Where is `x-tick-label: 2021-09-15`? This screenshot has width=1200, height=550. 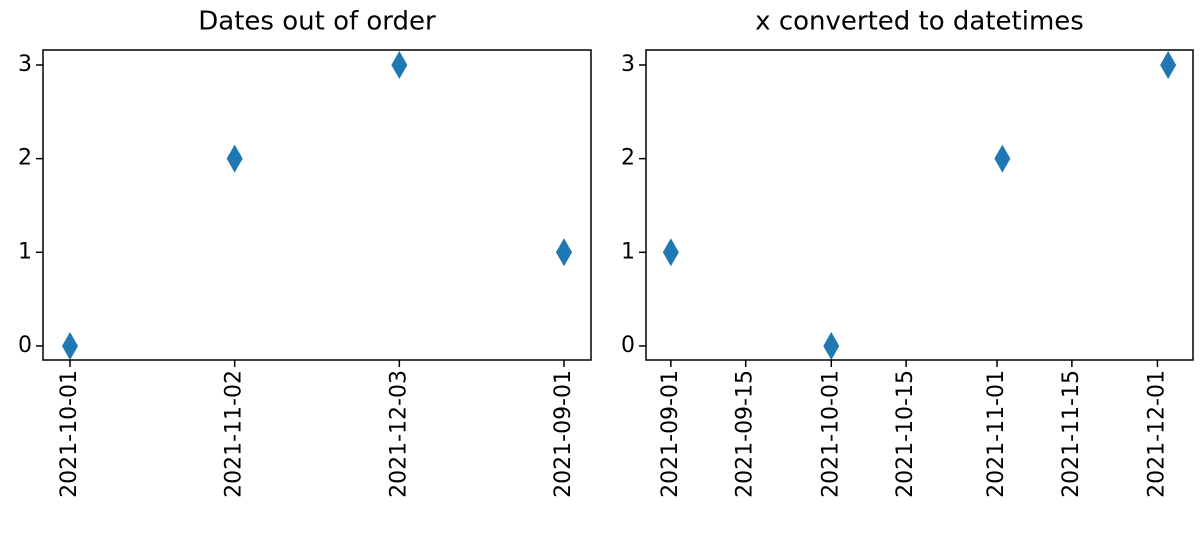
x-tick-label: 2021-09-15 is located at coordinates (745, 434).